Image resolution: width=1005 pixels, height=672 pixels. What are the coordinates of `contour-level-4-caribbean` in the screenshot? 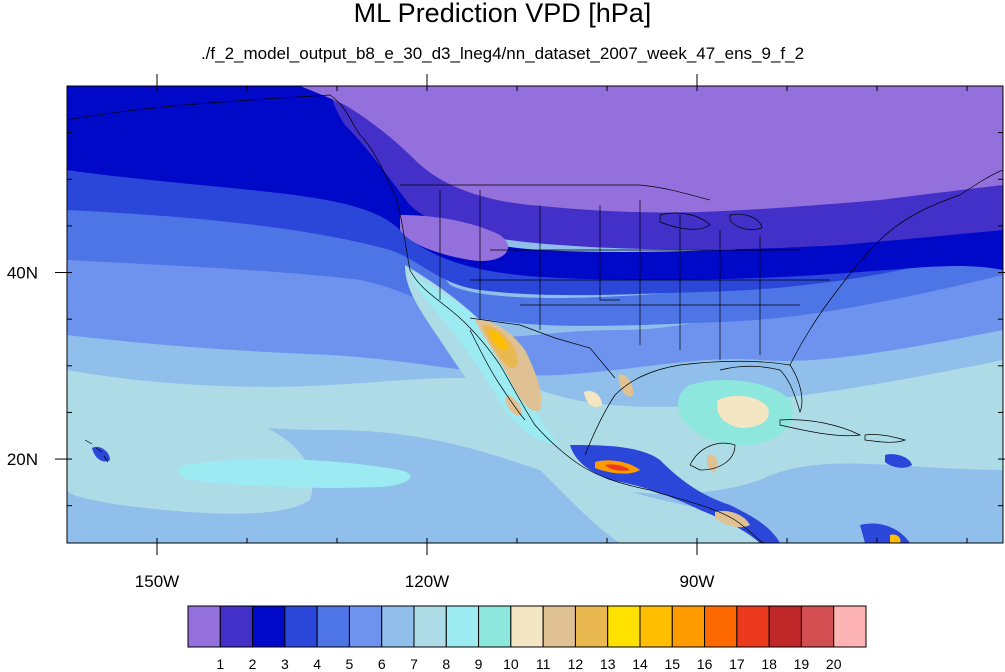 It's located at (898, 461).